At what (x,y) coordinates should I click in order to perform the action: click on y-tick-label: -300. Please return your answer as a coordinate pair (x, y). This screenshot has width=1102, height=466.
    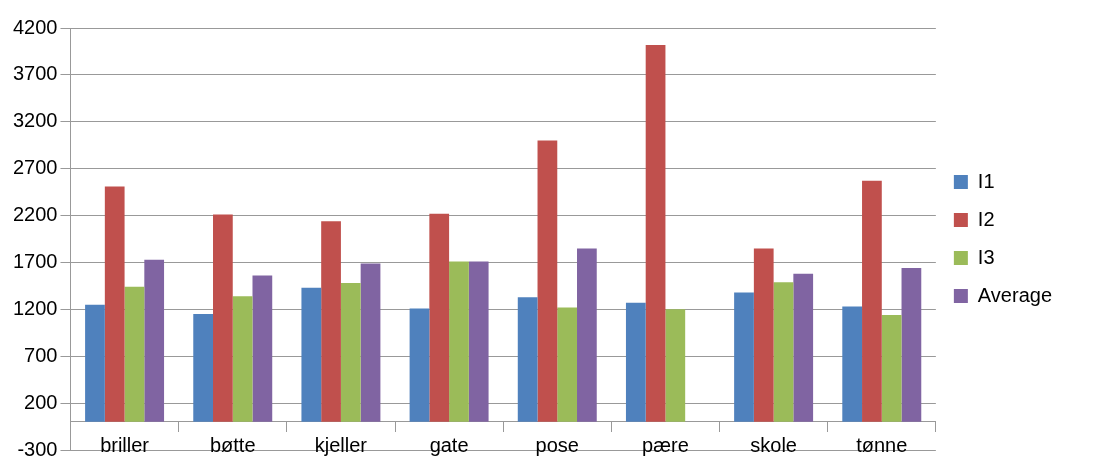
    Looking at the image, I should click on (37, 448).